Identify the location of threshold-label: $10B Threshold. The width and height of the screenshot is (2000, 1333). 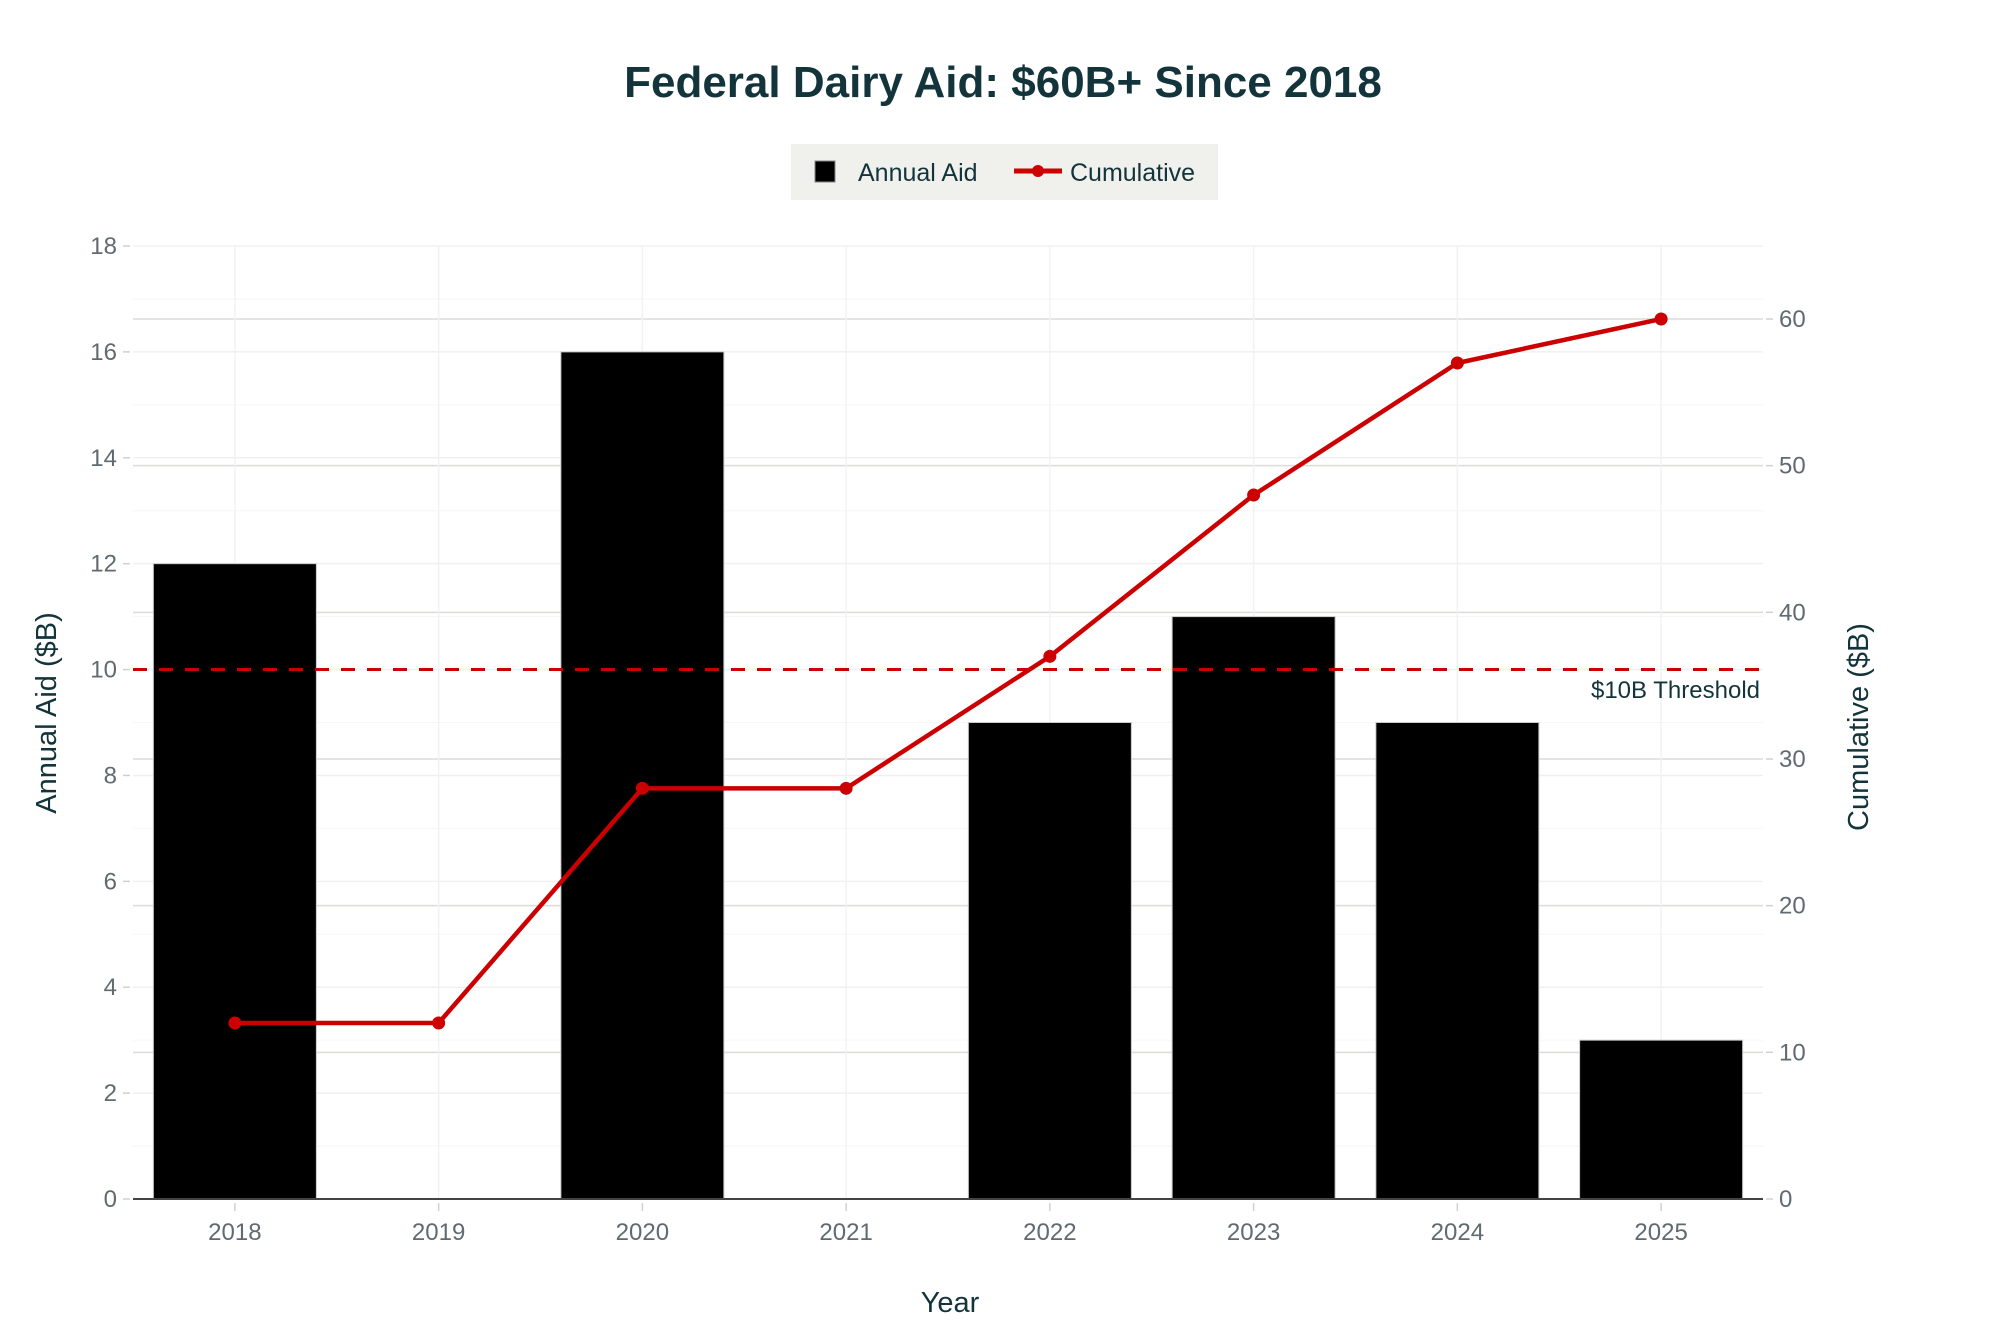
(1675, 690).